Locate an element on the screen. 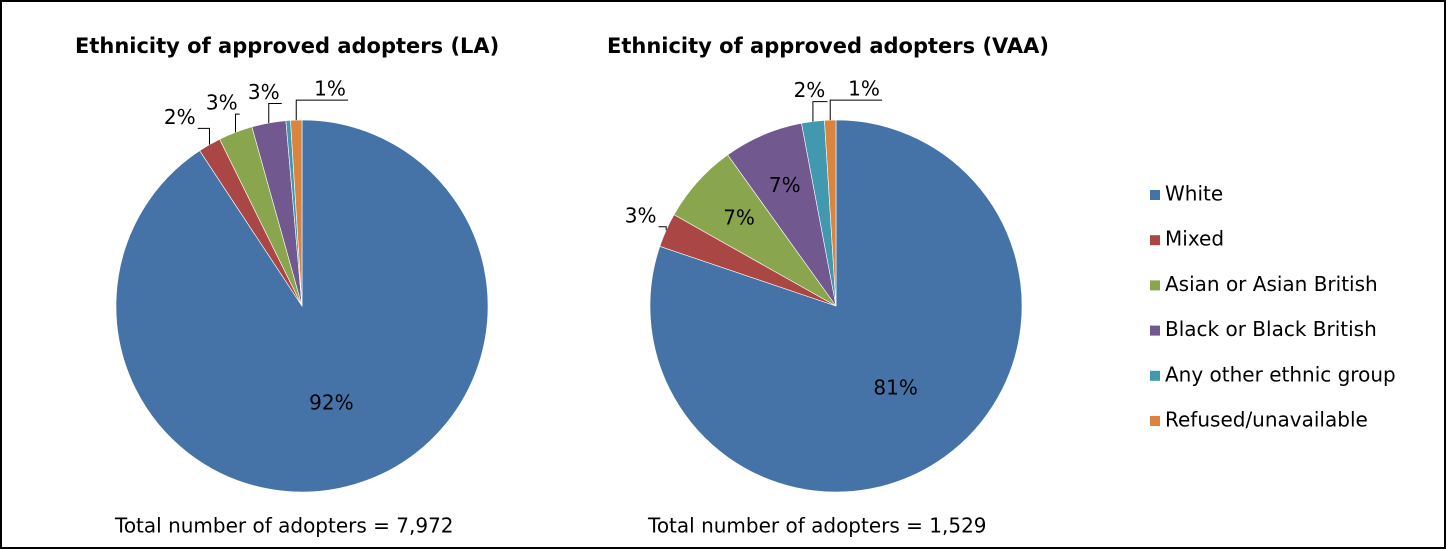 This screenshot has height=549, width=1446. chart-title: Ethnicity of approved adopters (VAA) is located at coordinates (828, 46).